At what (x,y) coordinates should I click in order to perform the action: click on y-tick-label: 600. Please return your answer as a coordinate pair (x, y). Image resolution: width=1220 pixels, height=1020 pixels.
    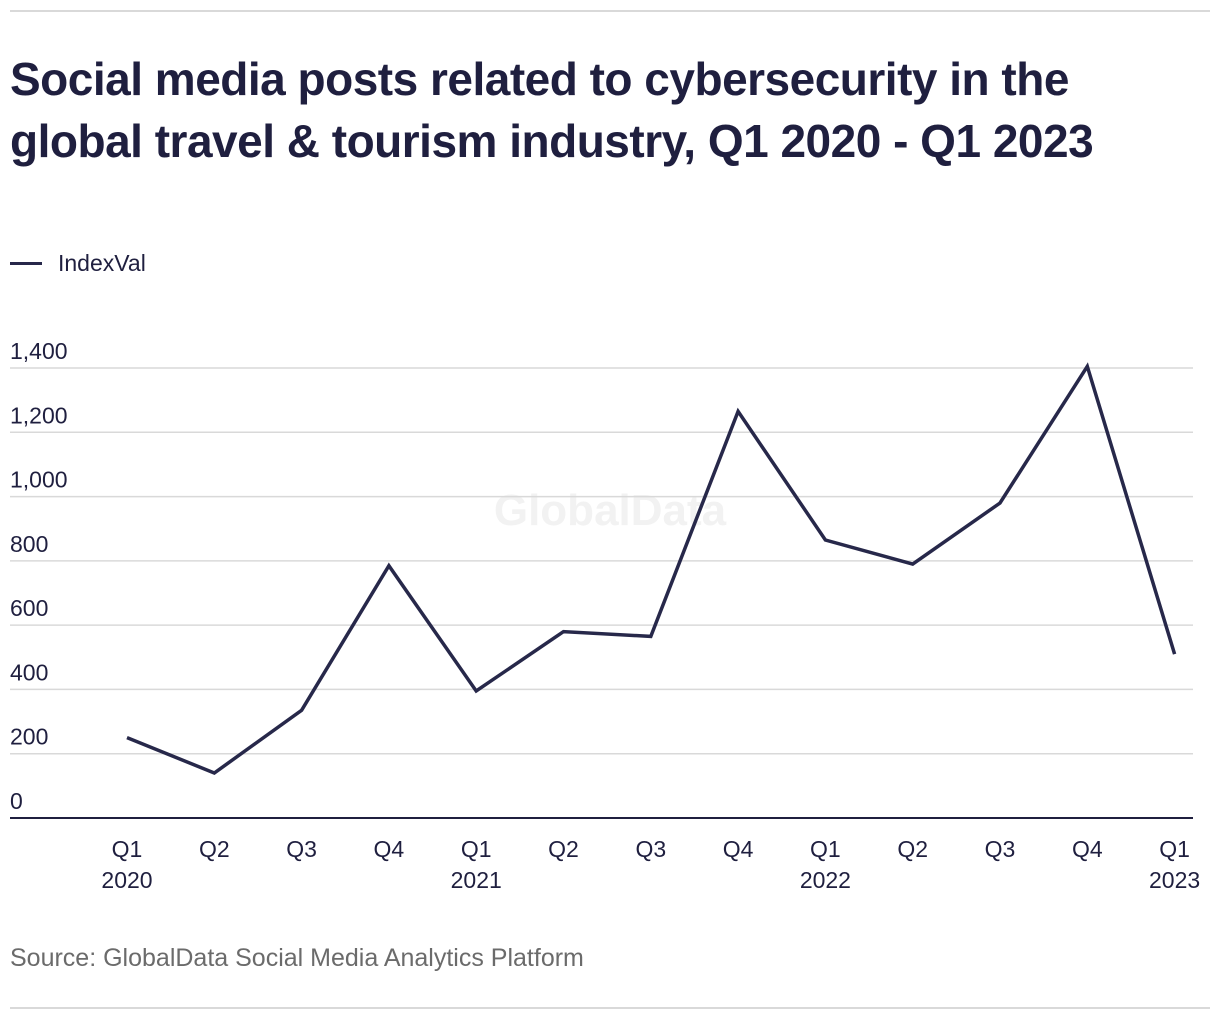
    Looking at the image, I should click on (29, 608).